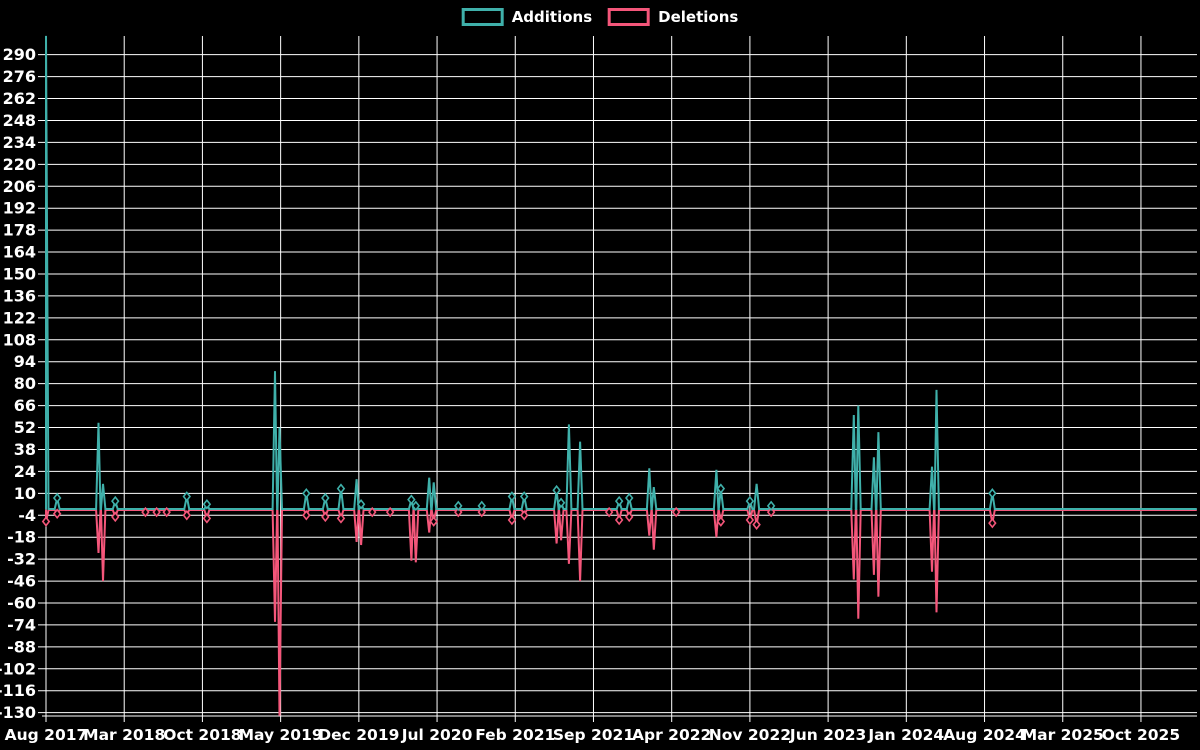  I want to click on y-axis-tick-label: -130, so click(18, 712).